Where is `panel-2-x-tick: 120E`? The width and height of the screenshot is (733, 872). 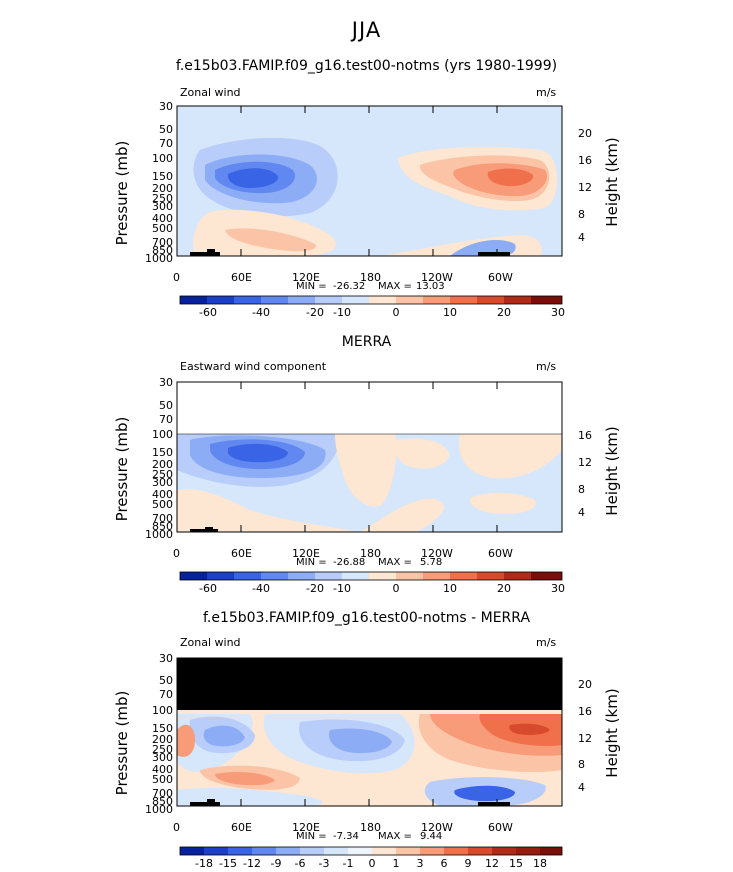
panel-2-x-tick: 120E is located at coordinates (306, 553).